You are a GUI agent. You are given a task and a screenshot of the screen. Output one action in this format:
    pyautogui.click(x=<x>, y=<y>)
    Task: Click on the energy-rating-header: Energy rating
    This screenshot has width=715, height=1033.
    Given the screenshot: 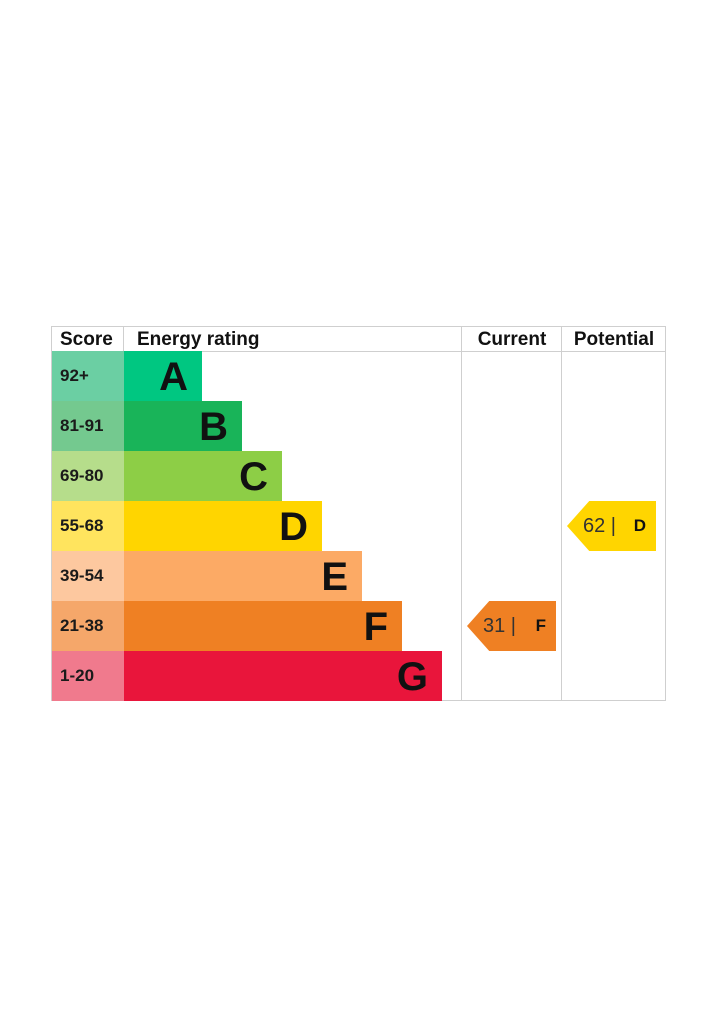 What is the action you would take?
    pyautogui.click(x=198, y=339)
    